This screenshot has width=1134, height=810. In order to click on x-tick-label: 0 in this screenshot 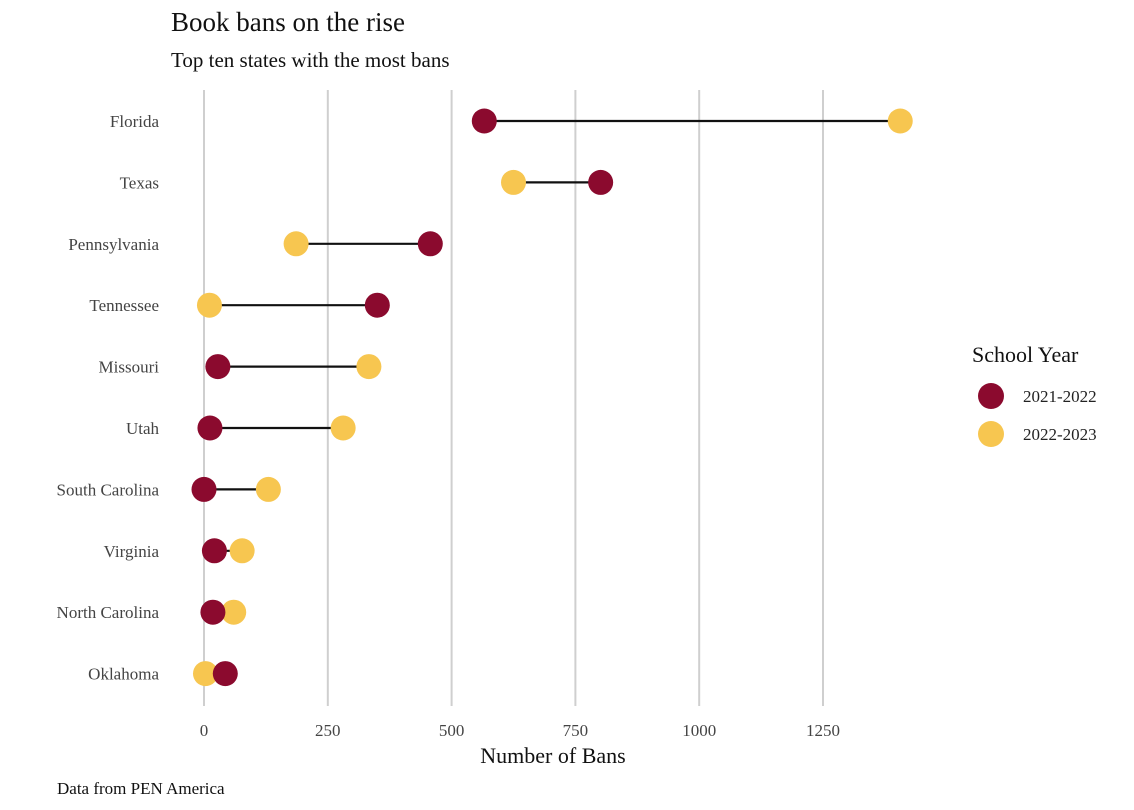, I will do `click(204, 730)`.